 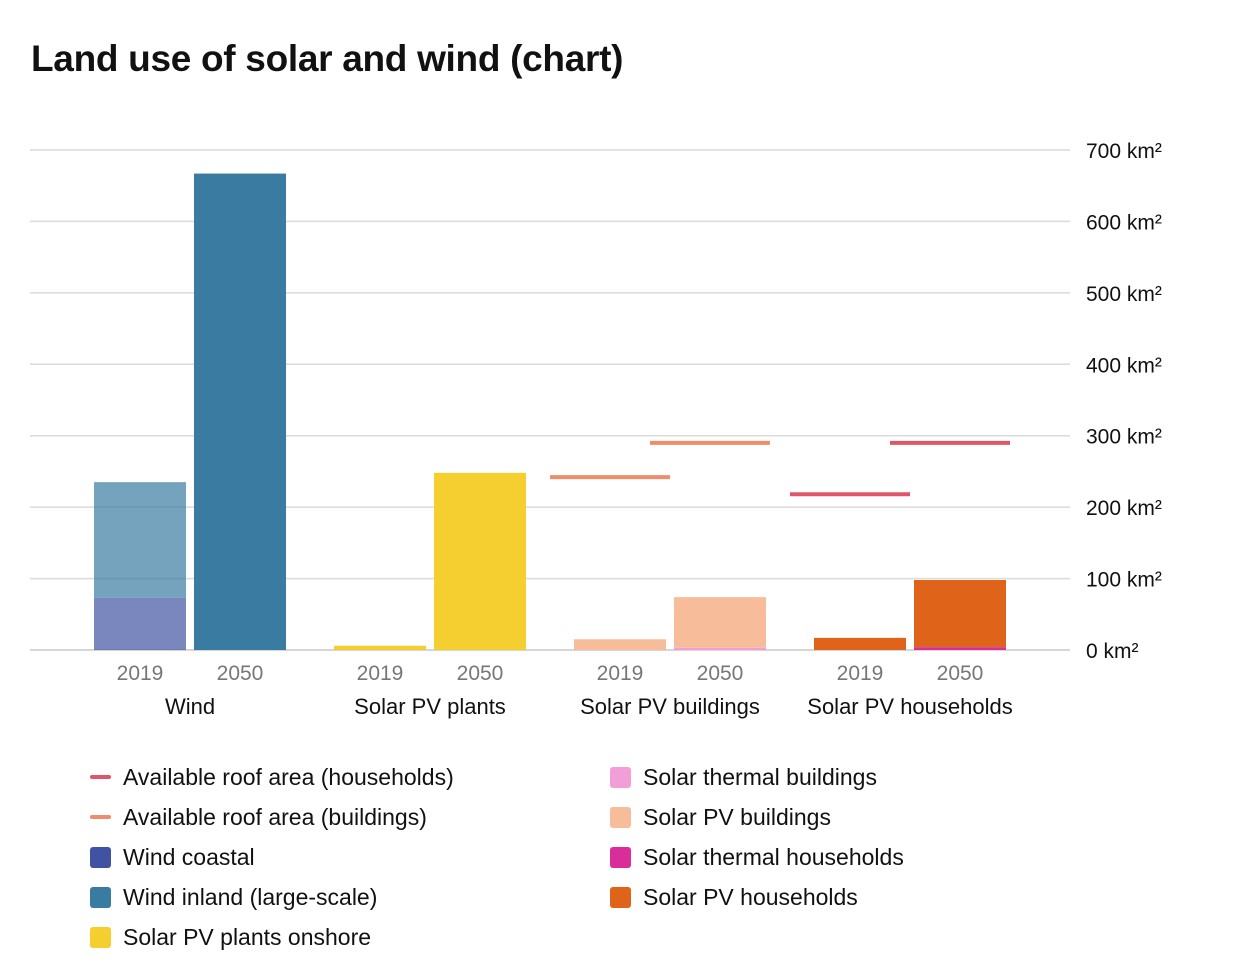 What do you see at coordinates (1124, 508) in the screenshot?
I see `y-tick-label: 200 km²` at bounding box center [1124, 508].